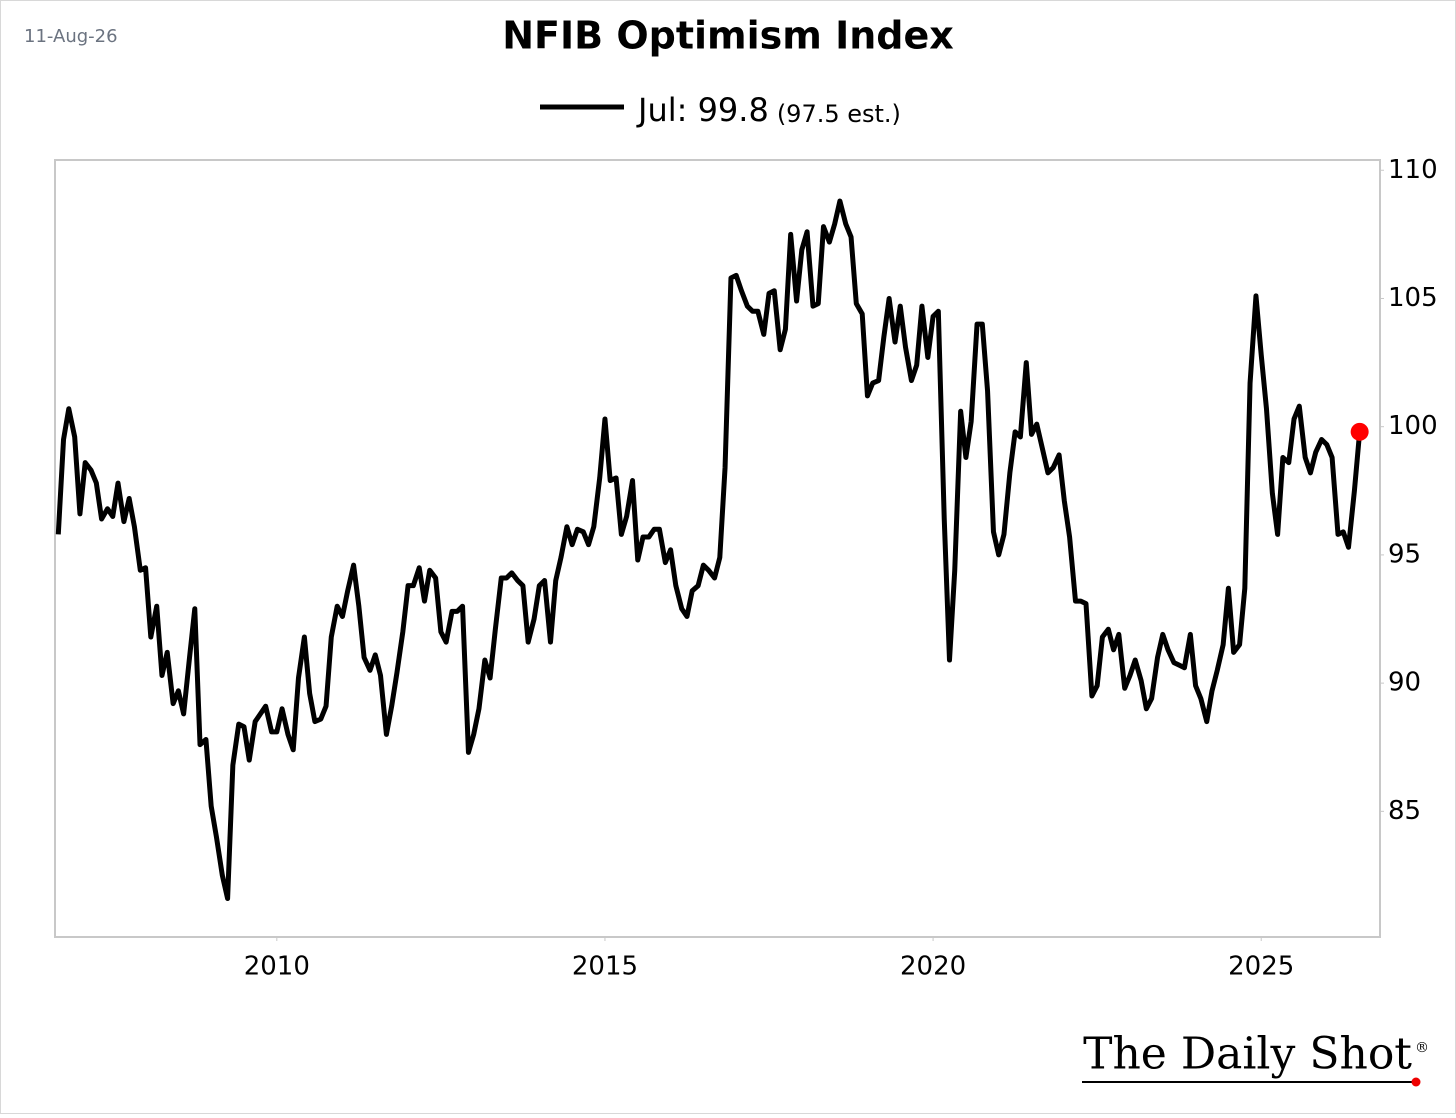 The image size is (1456, 1118). What do you see at coordinates (1404, 683) in the screenshot?
I see `y-tick-label: 90` at bounding box center [1404, 683].